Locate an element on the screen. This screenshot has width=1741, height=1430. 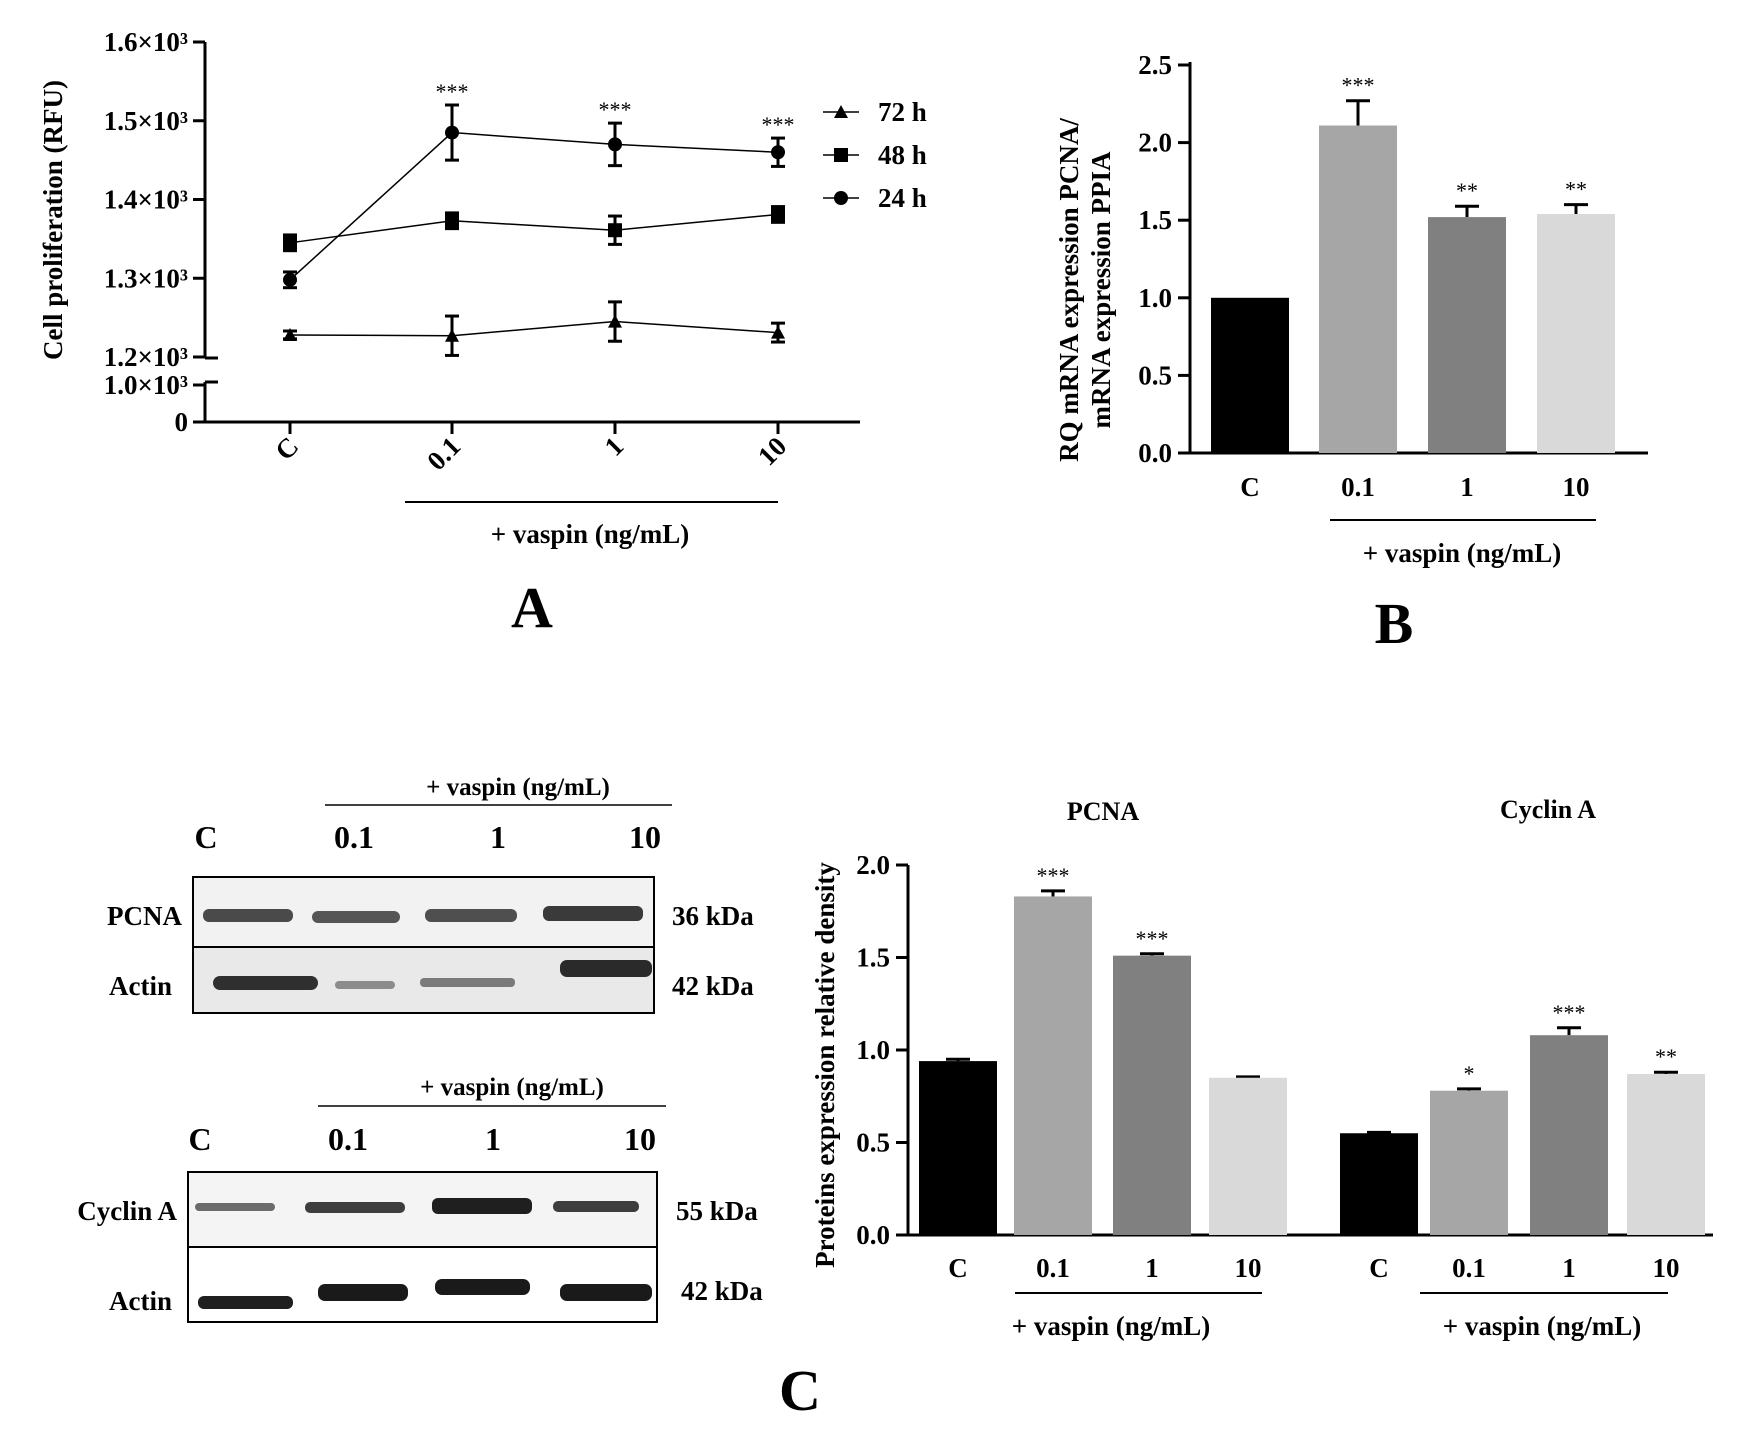
y-tick-label: 2.5 is located at coordinates (1155, 65).